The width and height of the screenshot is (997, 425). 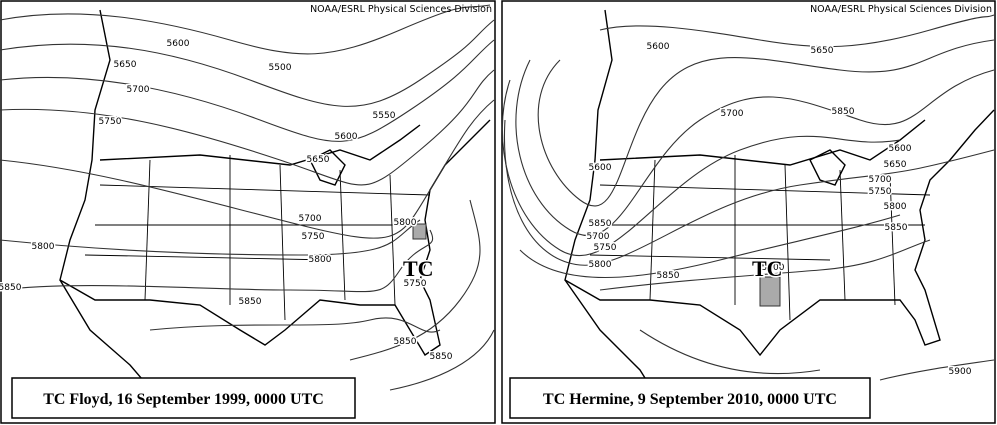 I want to click on caption: TC Hermine, 9 September 2010, 0000 UTC, so click(x=690, y=399).